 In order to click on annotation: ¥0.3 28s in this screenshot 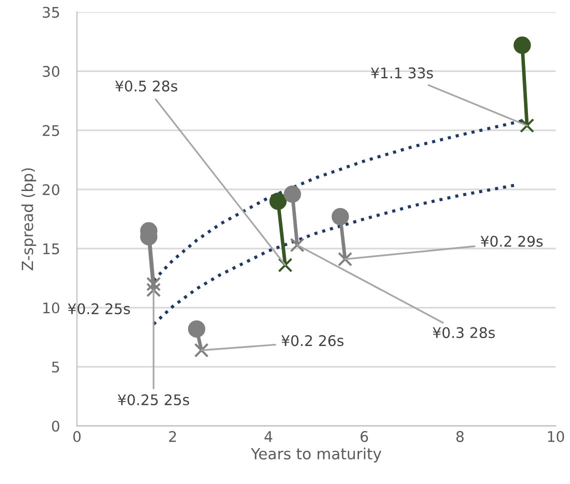, I will do `click(463, 332)`.